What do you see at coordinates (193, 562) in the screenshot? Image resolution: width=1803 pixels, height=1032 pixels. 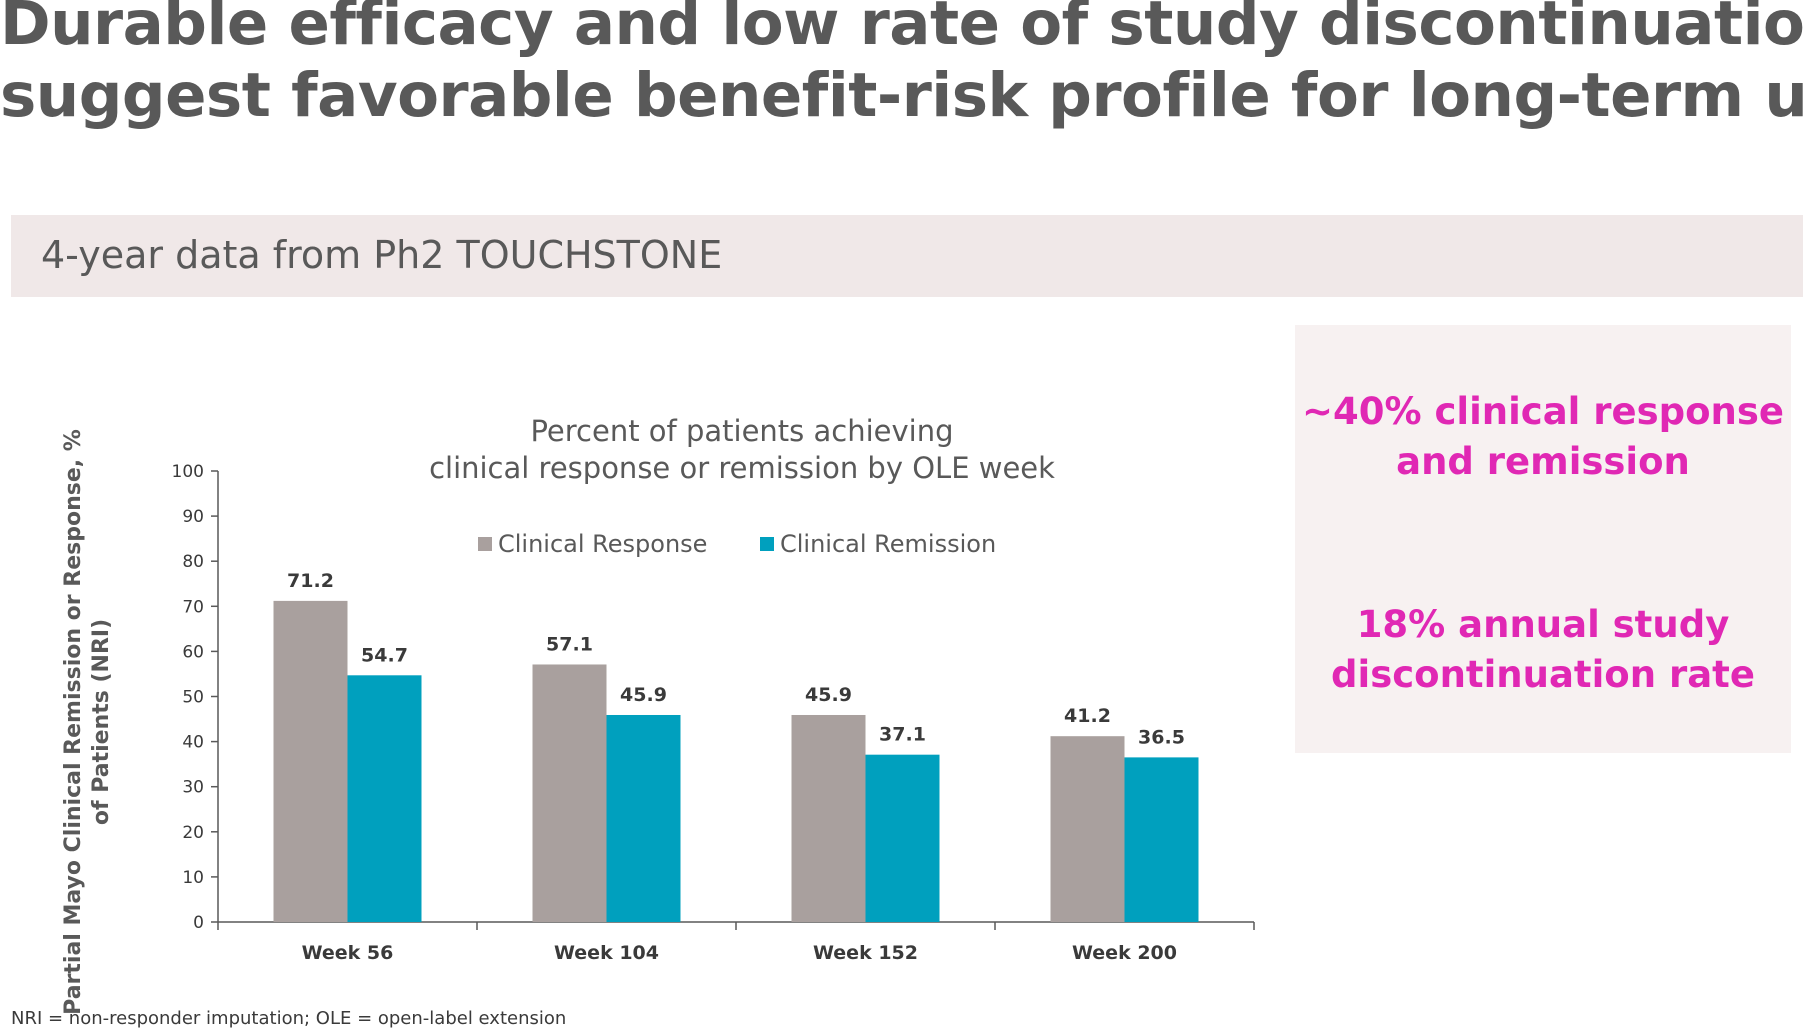 I see `y-tick-label: 80` at bounding box center [193, 562].